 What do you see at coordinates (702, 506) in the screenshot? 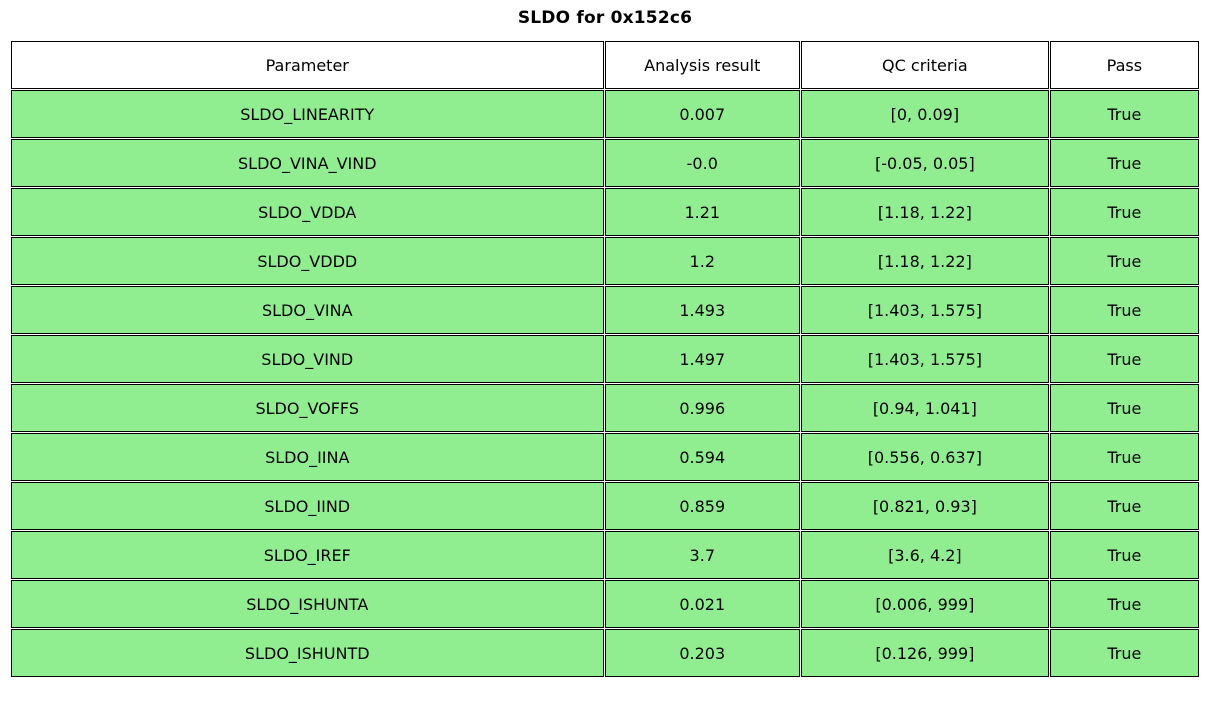
I see `cell-analysis-result: 0.859` at bounding box center [702, 506].